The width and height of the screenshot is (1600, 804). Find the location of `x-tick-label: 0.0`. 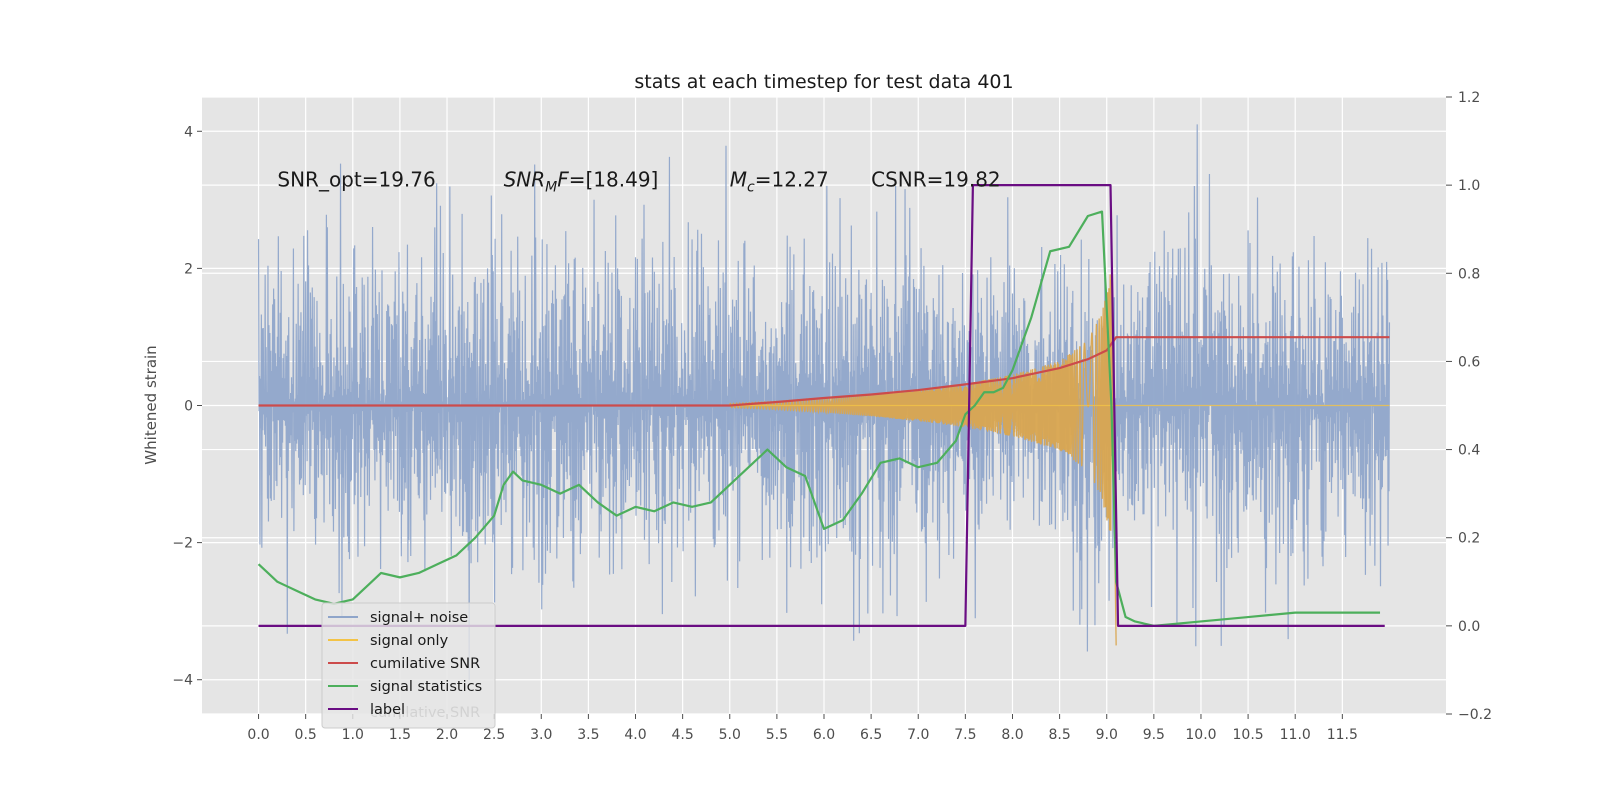

x-tick-label: 0.0 is located at coordinates (258, 735).